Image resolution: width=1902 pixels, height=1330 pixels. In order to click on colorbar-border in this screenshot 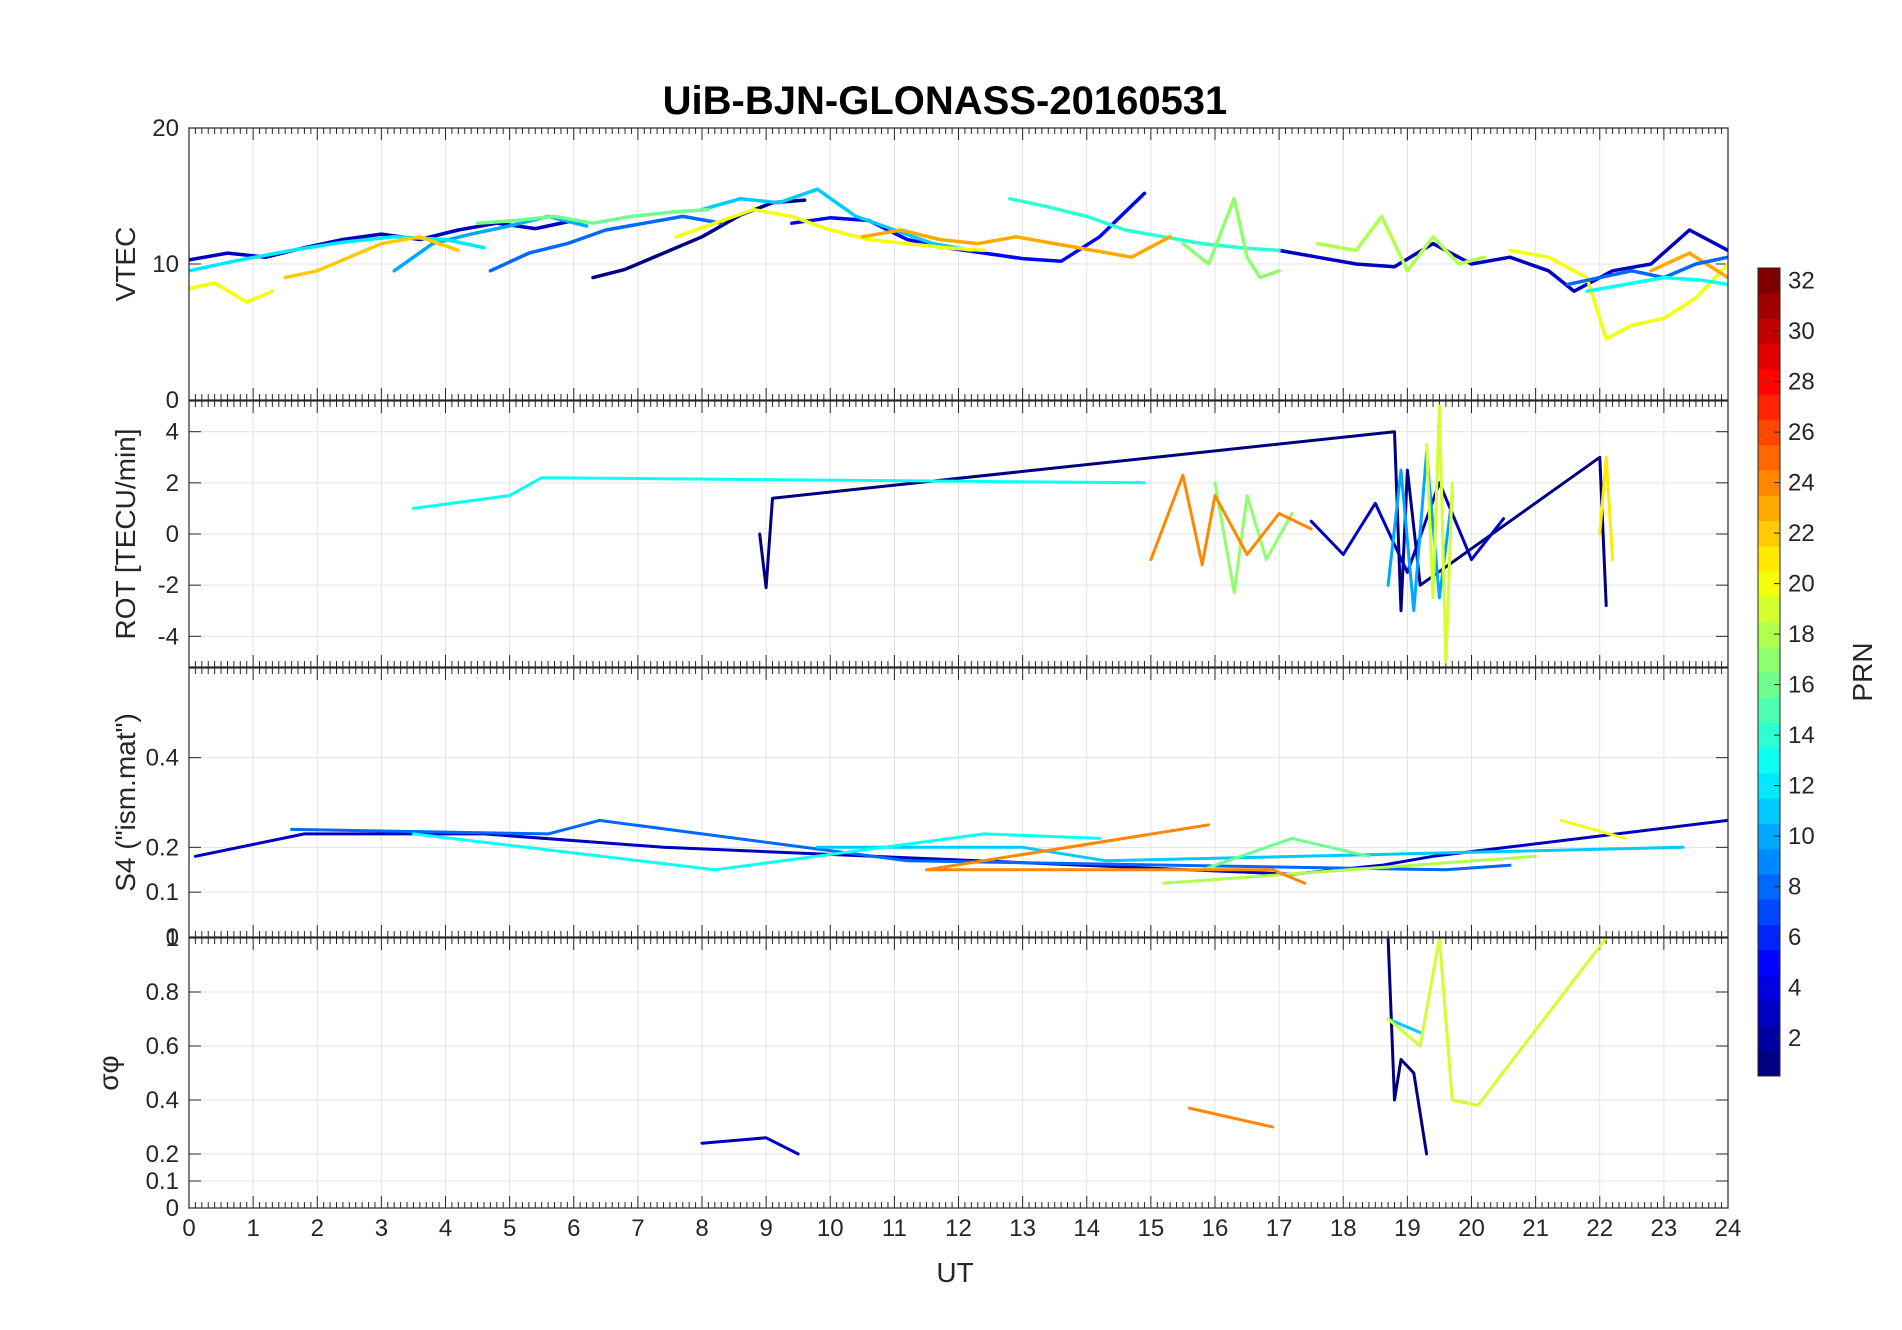, I will do `click(1769, 672)`.